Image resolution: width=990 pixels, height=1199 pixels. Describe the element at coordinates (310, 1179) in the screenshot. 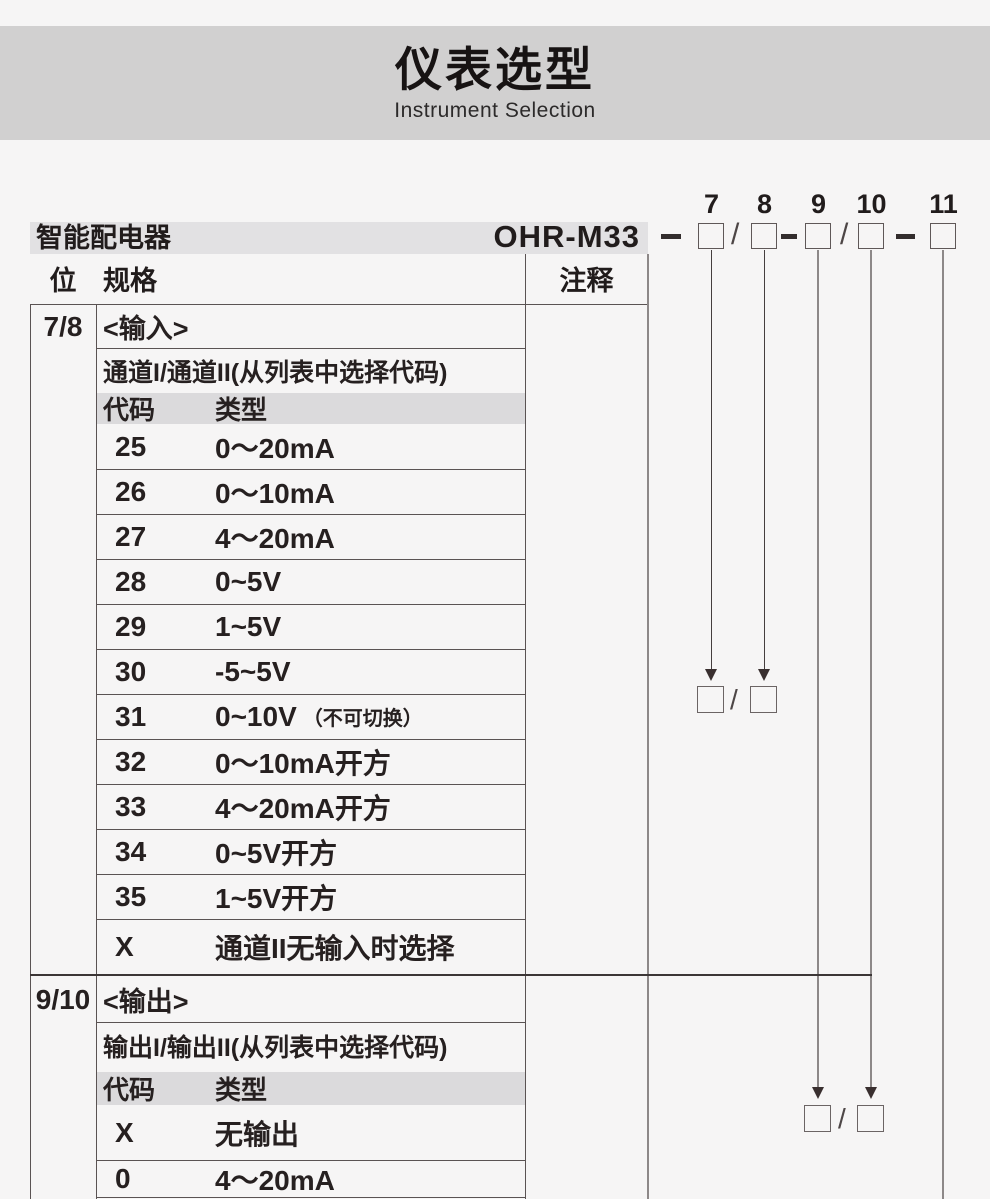

I see `table-row: 0 4～20mA` at that location.